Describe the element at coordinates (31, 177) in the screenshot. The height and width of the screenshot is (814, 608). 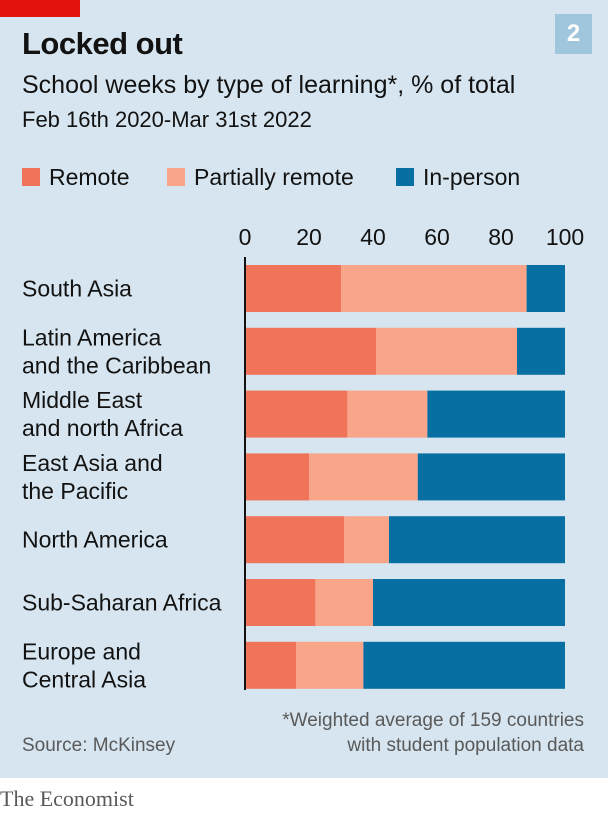
I see `legend-swatch-remote` at that location.